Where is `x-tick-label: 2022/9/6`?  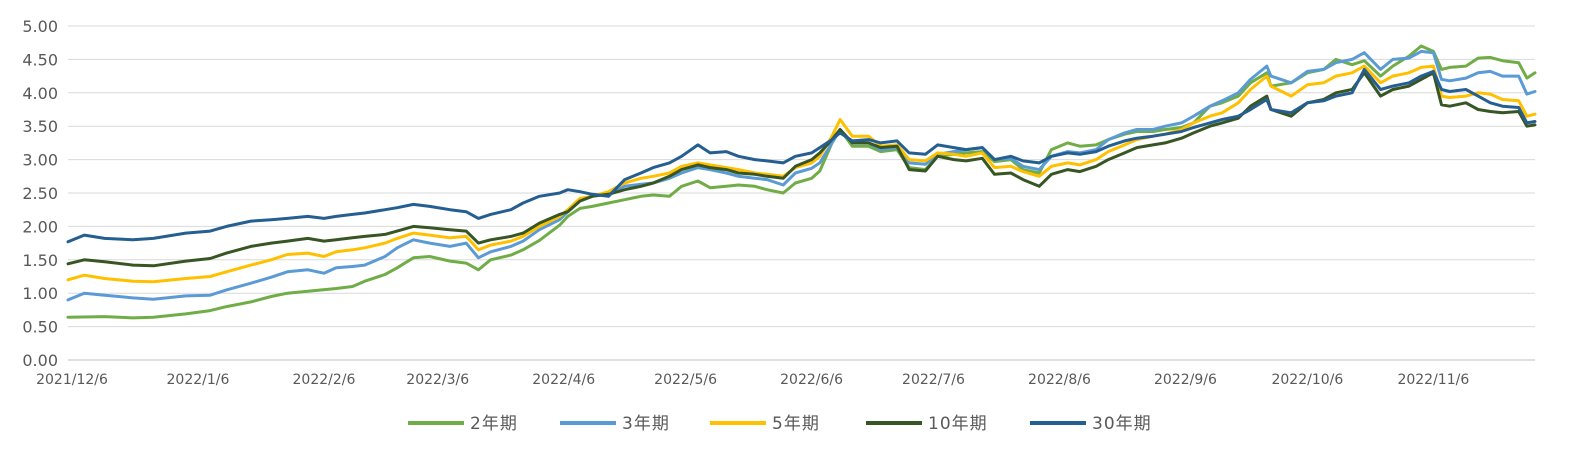
x-tick-label: 2022/9/6 is located at coordinates (1185, 380).